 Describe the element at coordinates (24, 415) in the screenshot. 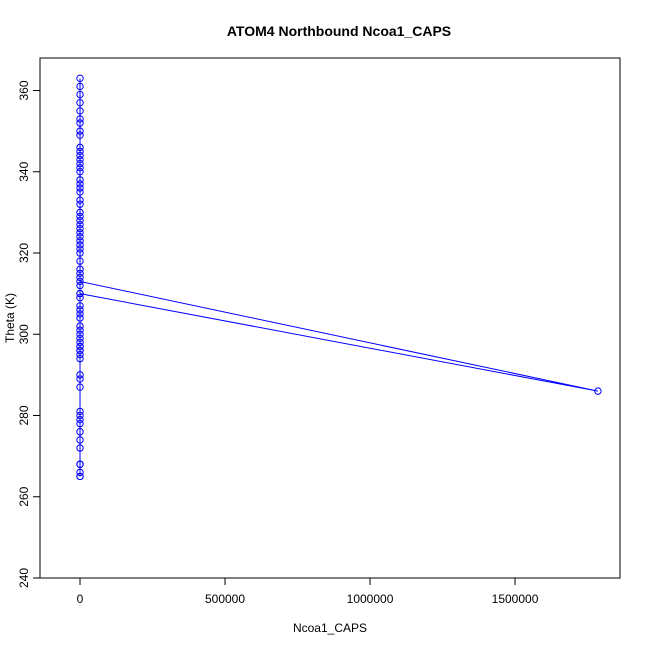

I see `y-tick-label: 280` at that location.